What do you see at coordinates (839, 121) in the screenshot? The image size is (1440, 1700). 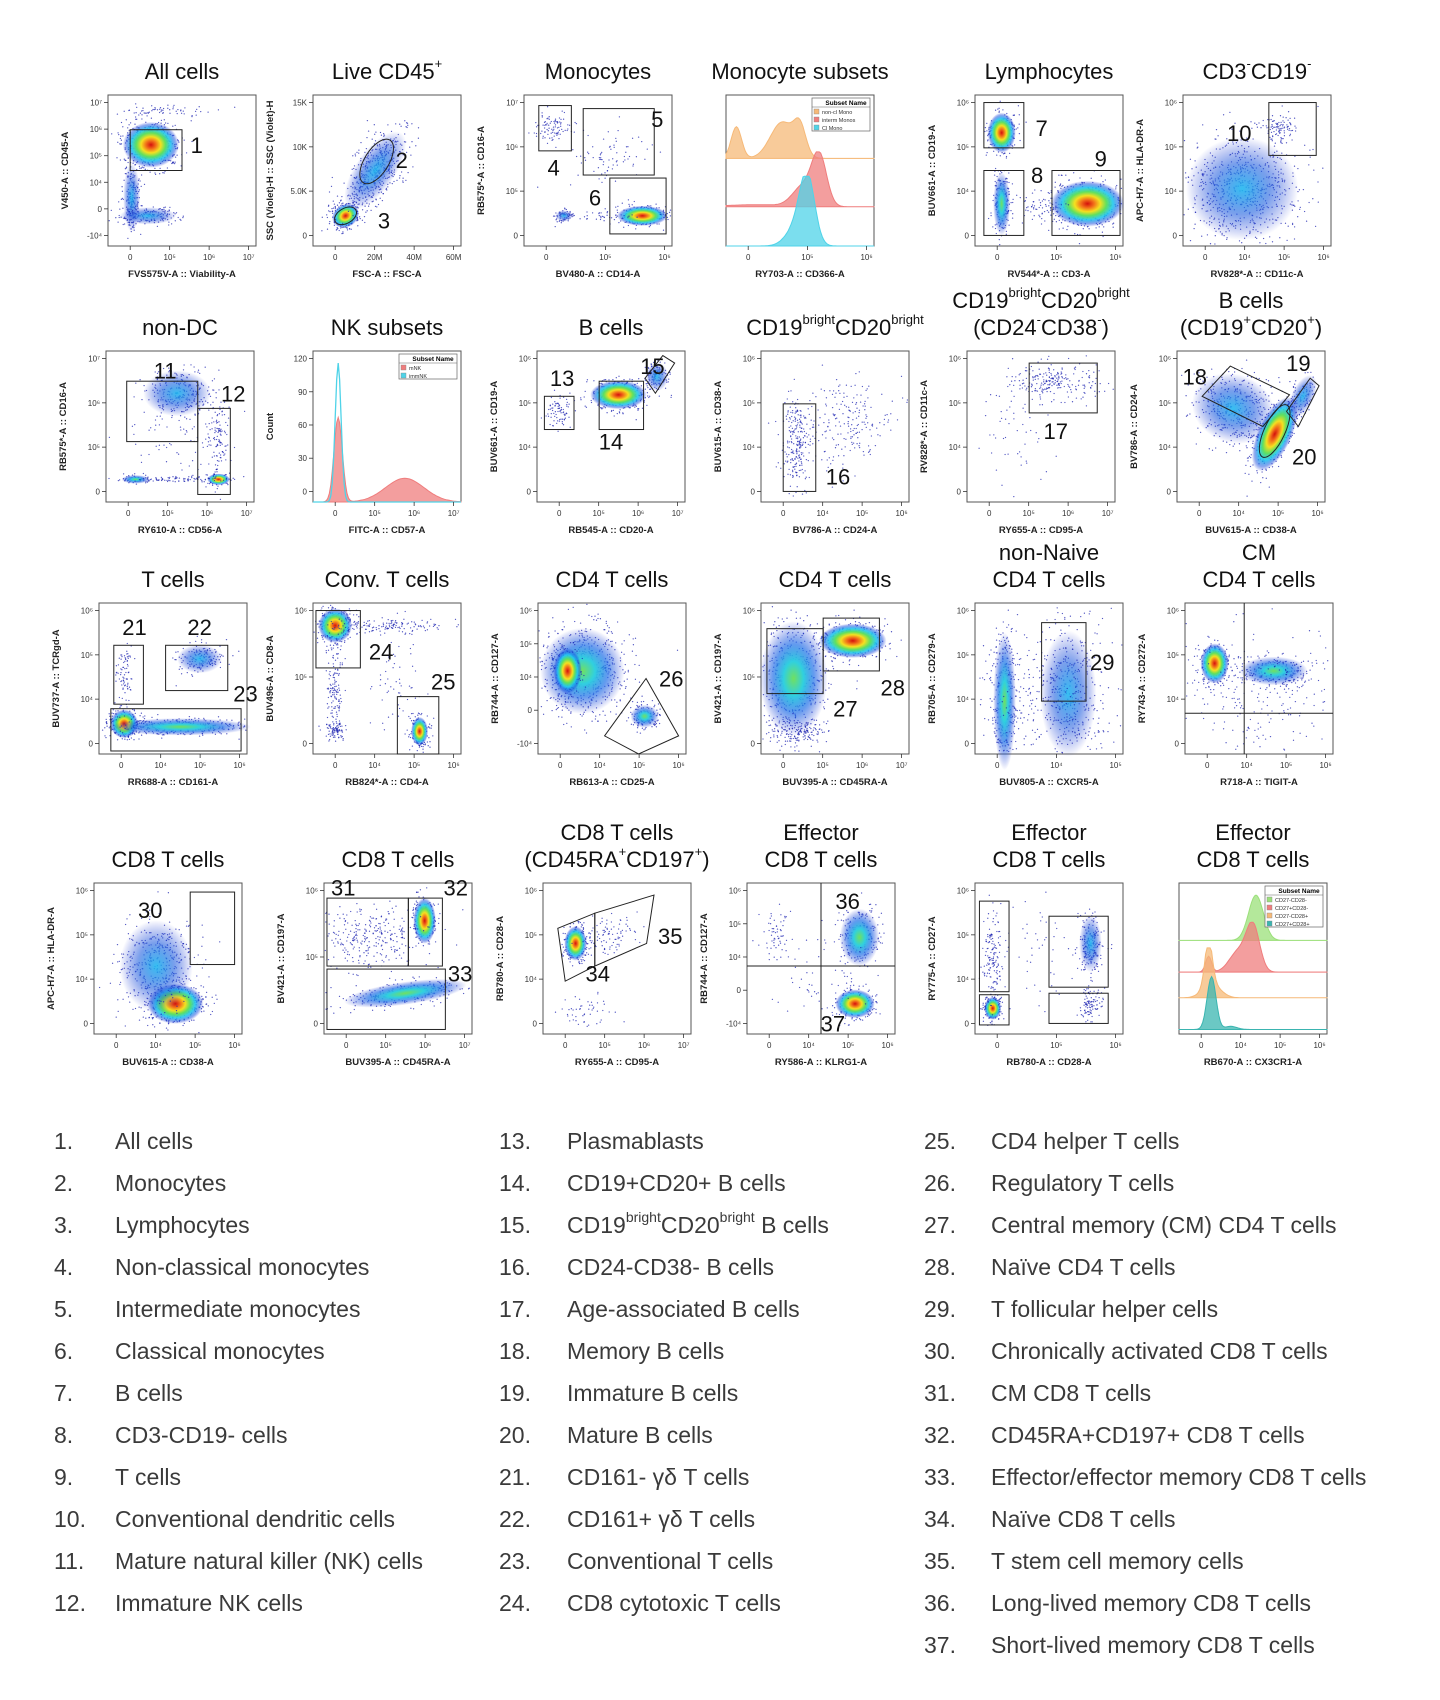 I see `legend-item-label: interm Monos` at bounding box center [839, 121].